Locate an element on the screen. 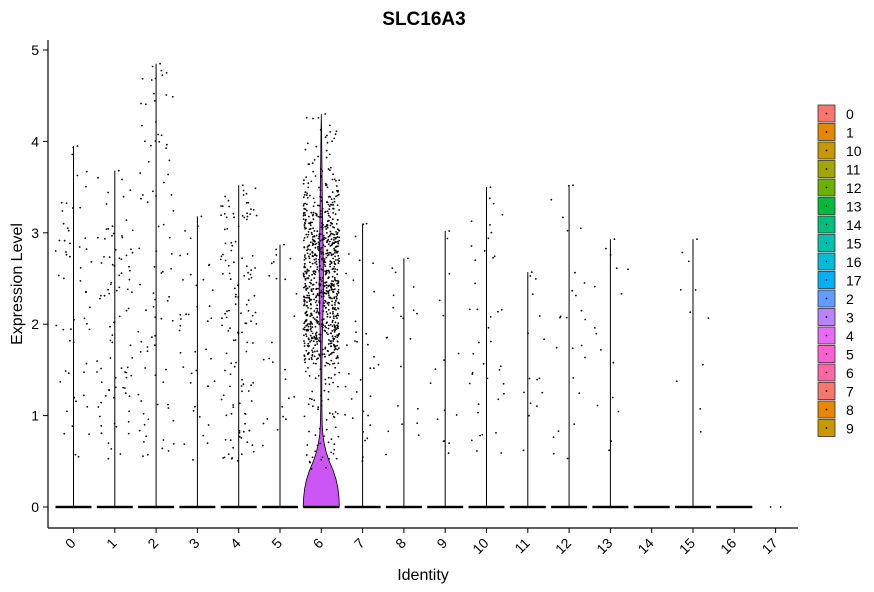  legend-item: 15 is located at coordinates (839, 243).